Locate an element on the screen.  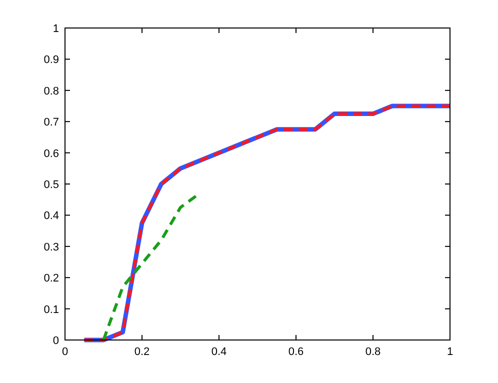
y-tick-label: 0.3 is located at coordinates (51, 247).